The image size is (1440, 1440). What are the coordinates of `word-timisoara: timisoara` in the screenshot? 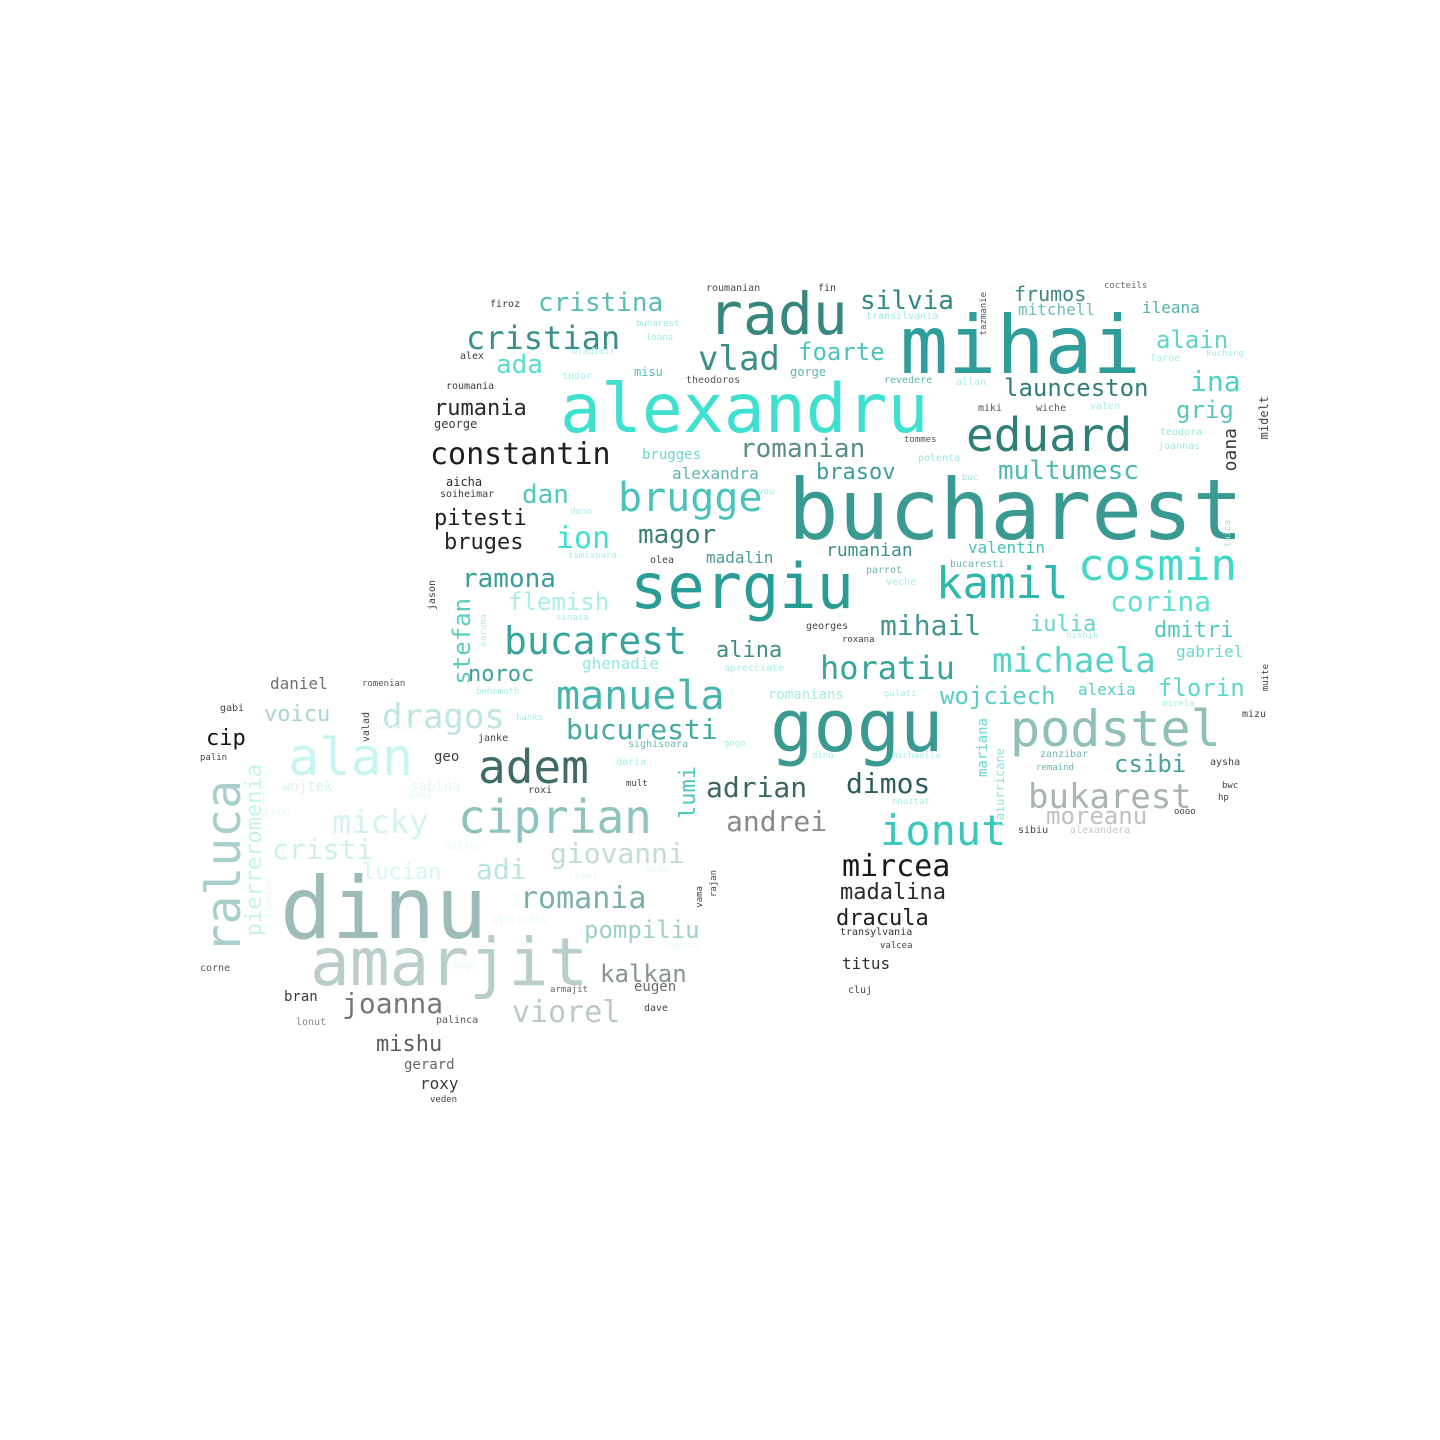 It's located at (592, 556).